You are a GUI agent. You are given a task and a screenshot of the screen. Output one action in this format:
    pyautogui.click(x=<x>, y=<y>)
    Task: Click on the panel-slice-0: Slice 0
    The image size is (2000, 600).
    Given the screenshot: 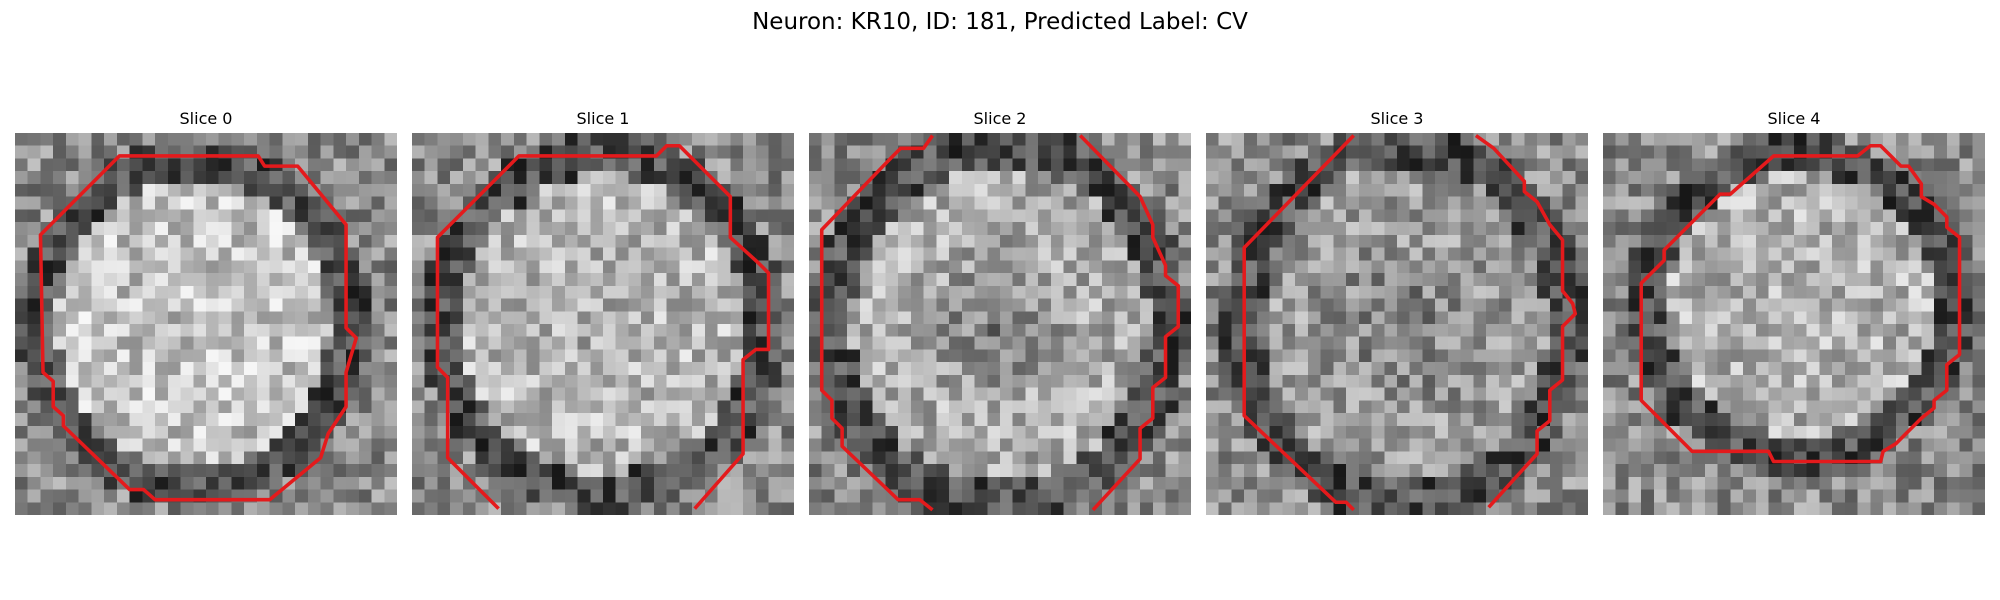 What is the action you would take?
    pyautogui.click(x=206, y=316)
    